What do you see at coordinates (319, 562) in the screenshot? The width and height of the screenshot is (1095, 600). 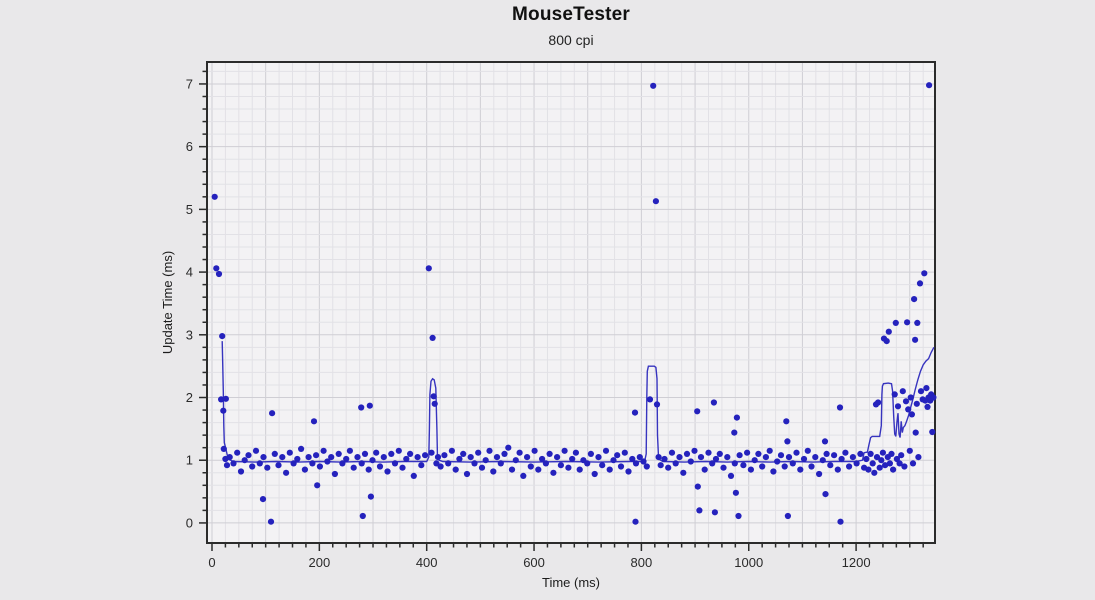 I see `x-tick-label: 200` at bounding box center [319, 562].